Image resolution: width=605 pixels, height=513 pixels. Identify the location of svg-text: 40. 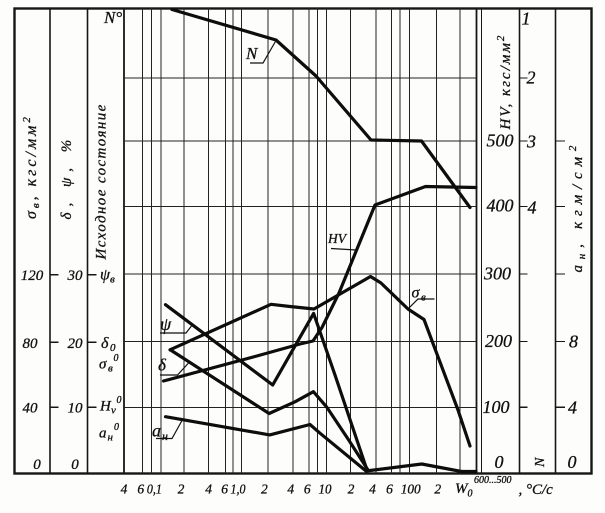
(31, 409).